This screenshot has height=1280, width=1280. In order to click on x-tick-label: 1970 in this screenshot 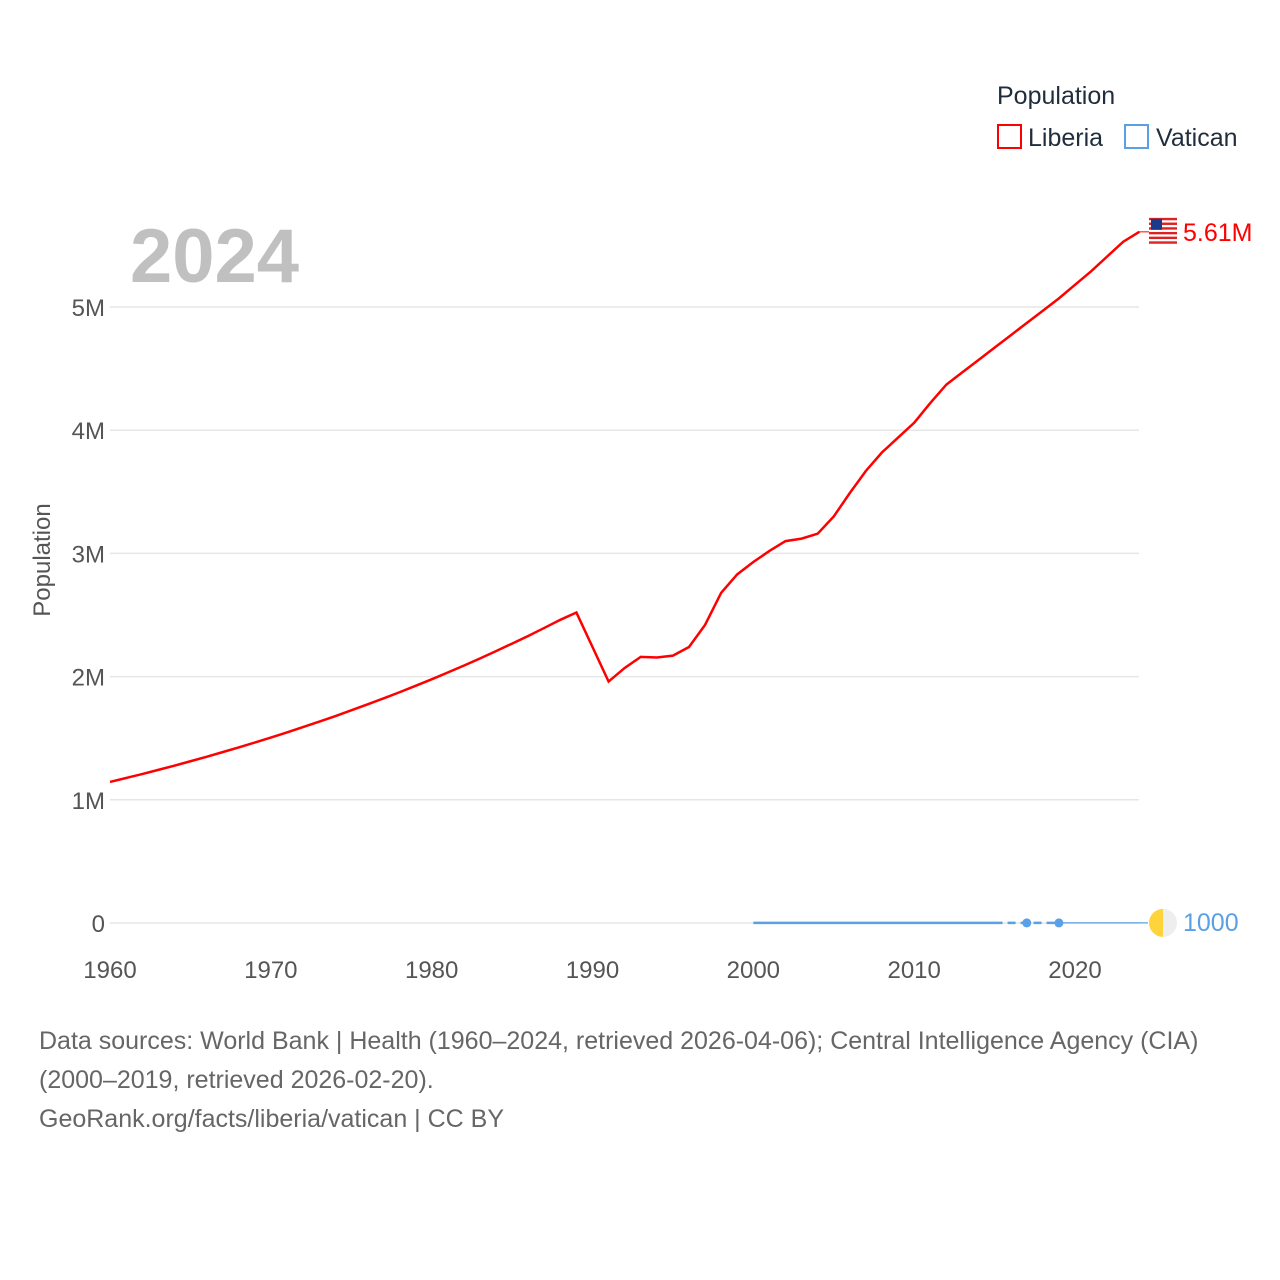, I will do `click(270, 970)`.